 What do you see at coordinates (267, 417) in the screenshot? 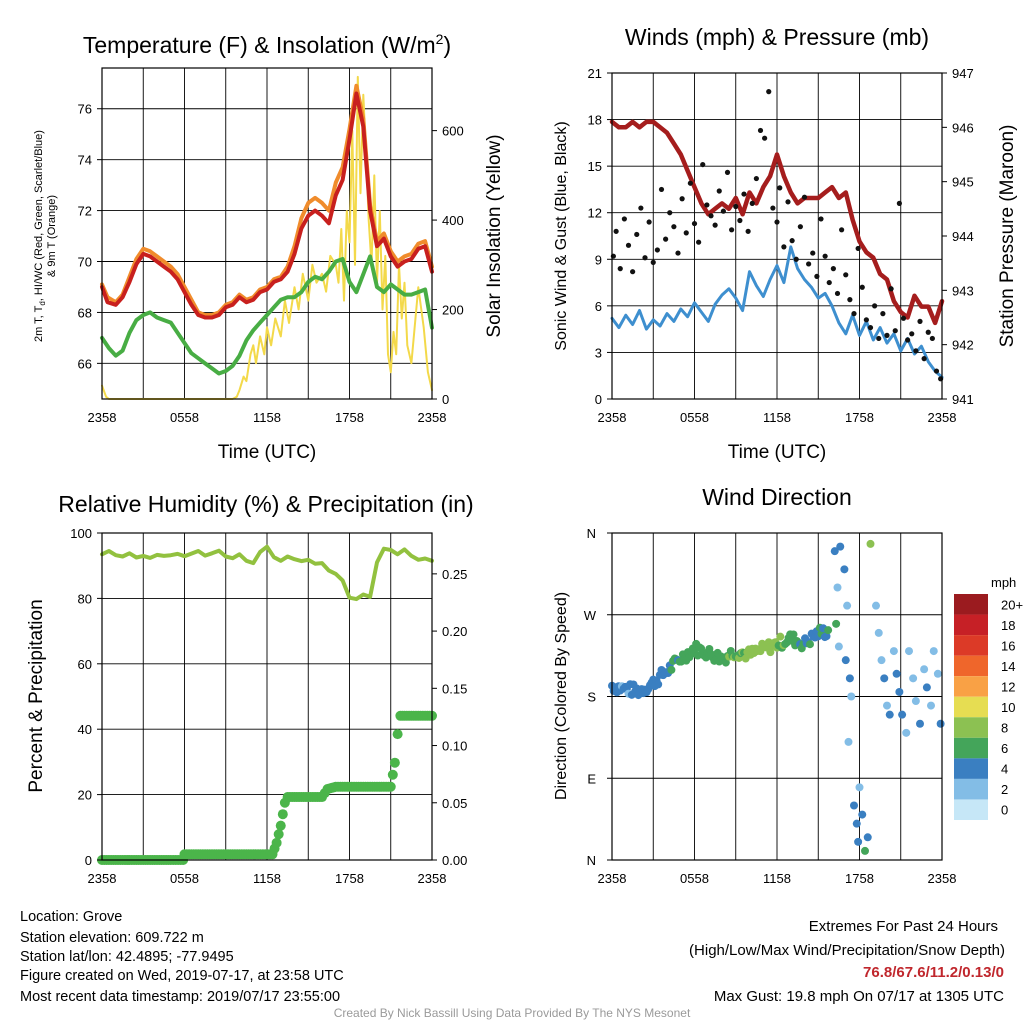
I see `temp-x-tick-label: 1158` at bounding box center [267, 417].